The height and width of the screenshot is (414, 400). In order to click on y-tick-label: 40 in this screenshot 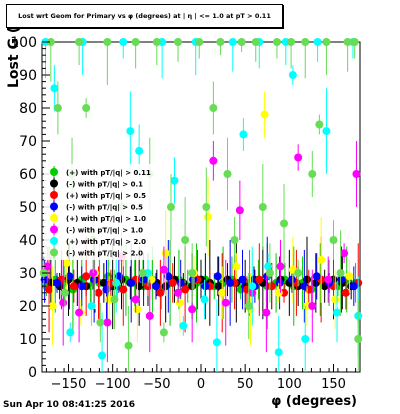, I will do `click(28, 241)`.